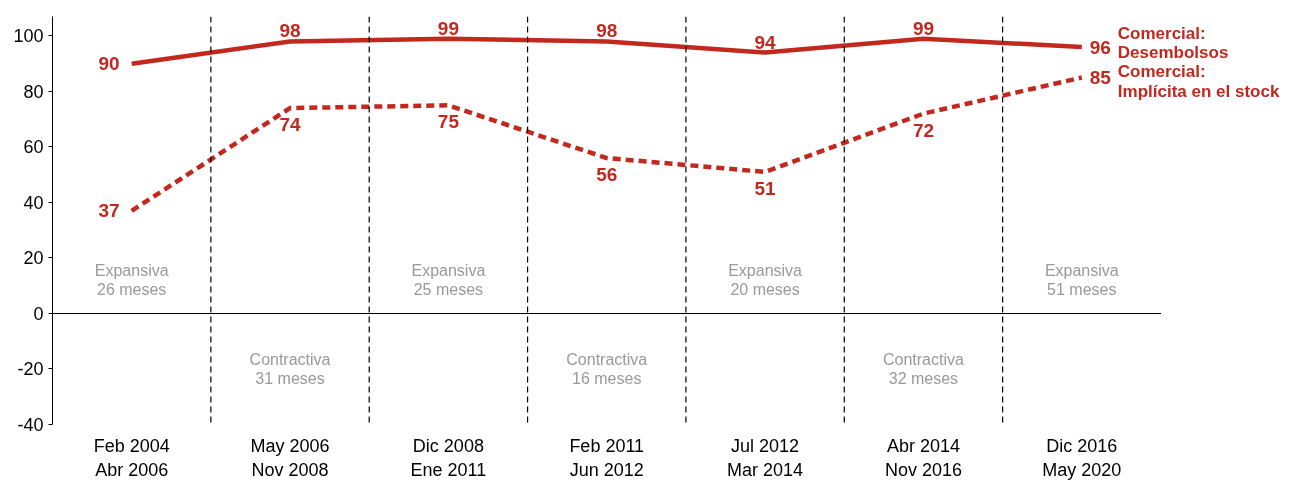 Image resolution: width=1311 pixels, height=482 pixels. What do you see at coordinates (131, 457) in the screenshot?
I see `x-tick-label: Feb 2004 Abr 2006` at bounding box center [131, 457].